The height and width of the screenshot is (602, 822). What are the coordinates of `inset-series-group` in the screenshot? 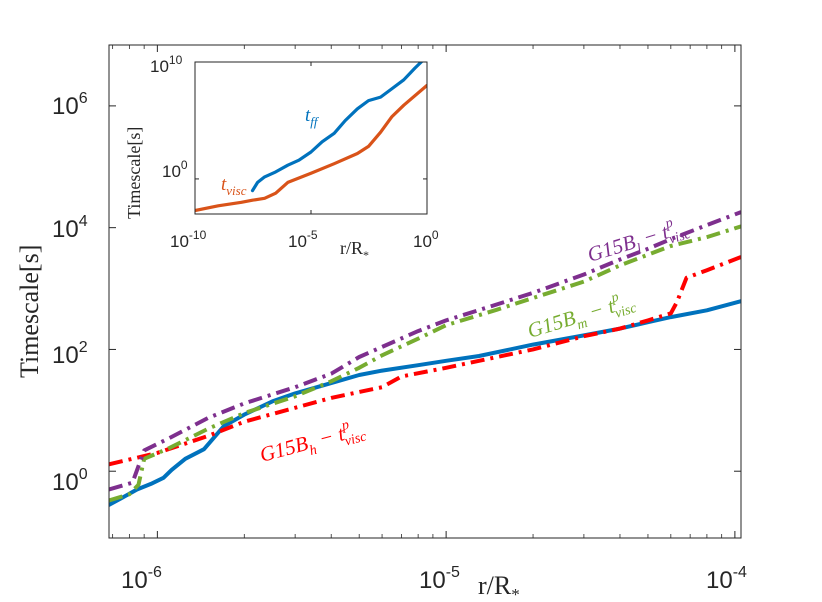 It's located at (311, 137).